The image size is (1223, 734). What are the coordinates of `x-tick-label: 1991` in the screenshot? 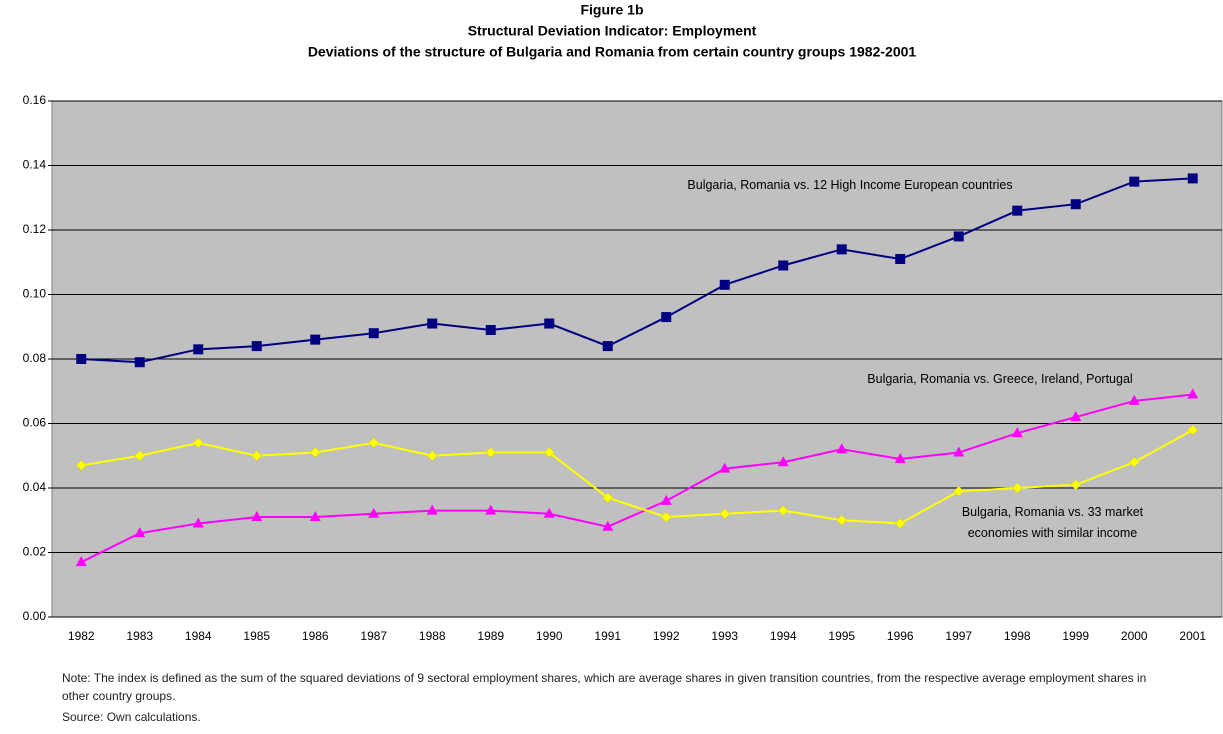 It's located at (607, 636).